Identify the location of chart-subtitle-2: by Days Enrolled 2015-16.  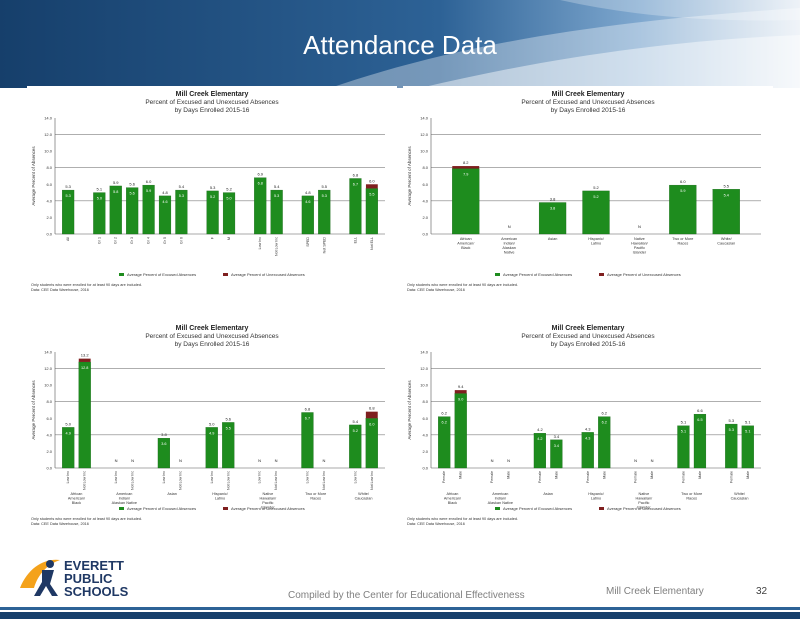
(588, 110).